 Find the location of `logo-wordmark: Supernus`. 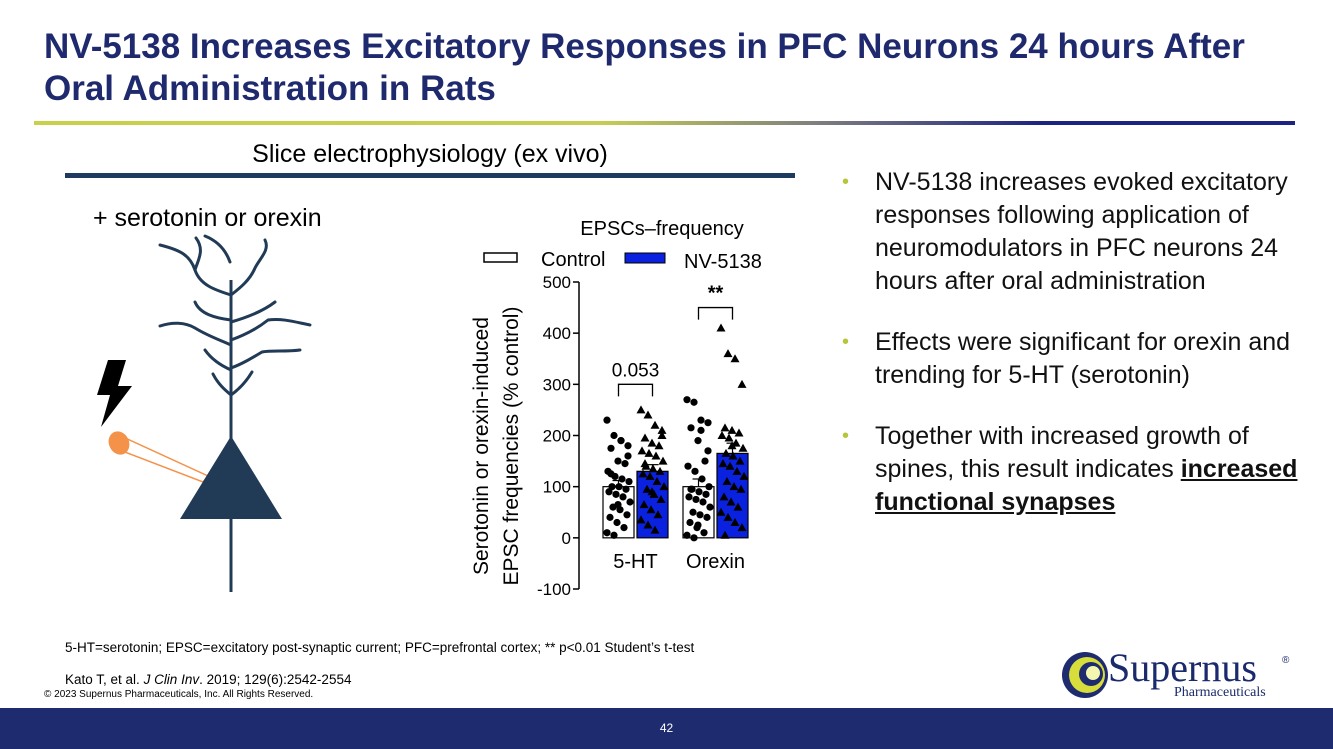

logo-wordmark: Supernus is located at coordinates (1182, 667).